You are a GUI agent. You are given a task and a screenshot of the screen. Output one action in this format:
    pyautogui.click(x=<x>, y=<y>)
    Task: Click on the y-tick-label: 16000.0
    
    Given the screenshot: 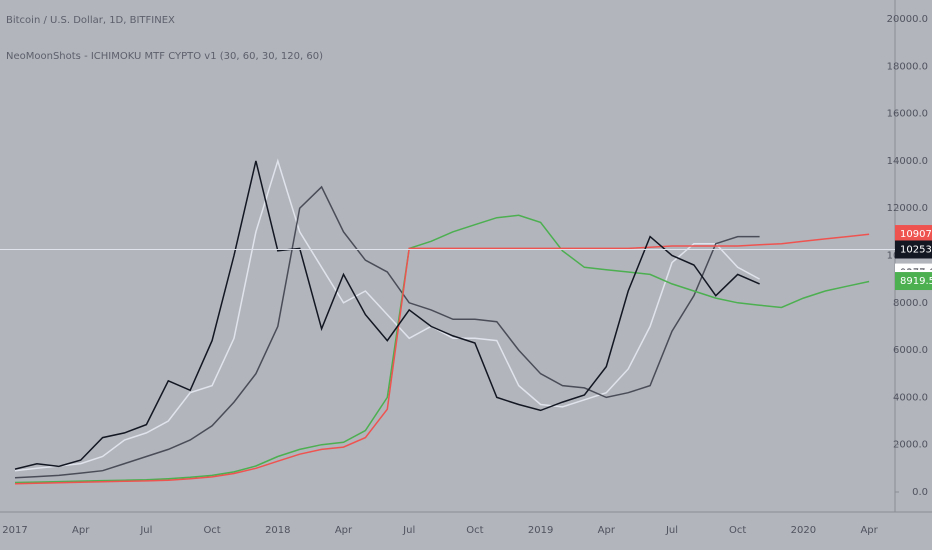 What is the action you would take?
    pyautogui.click(x=907, y=114)
    